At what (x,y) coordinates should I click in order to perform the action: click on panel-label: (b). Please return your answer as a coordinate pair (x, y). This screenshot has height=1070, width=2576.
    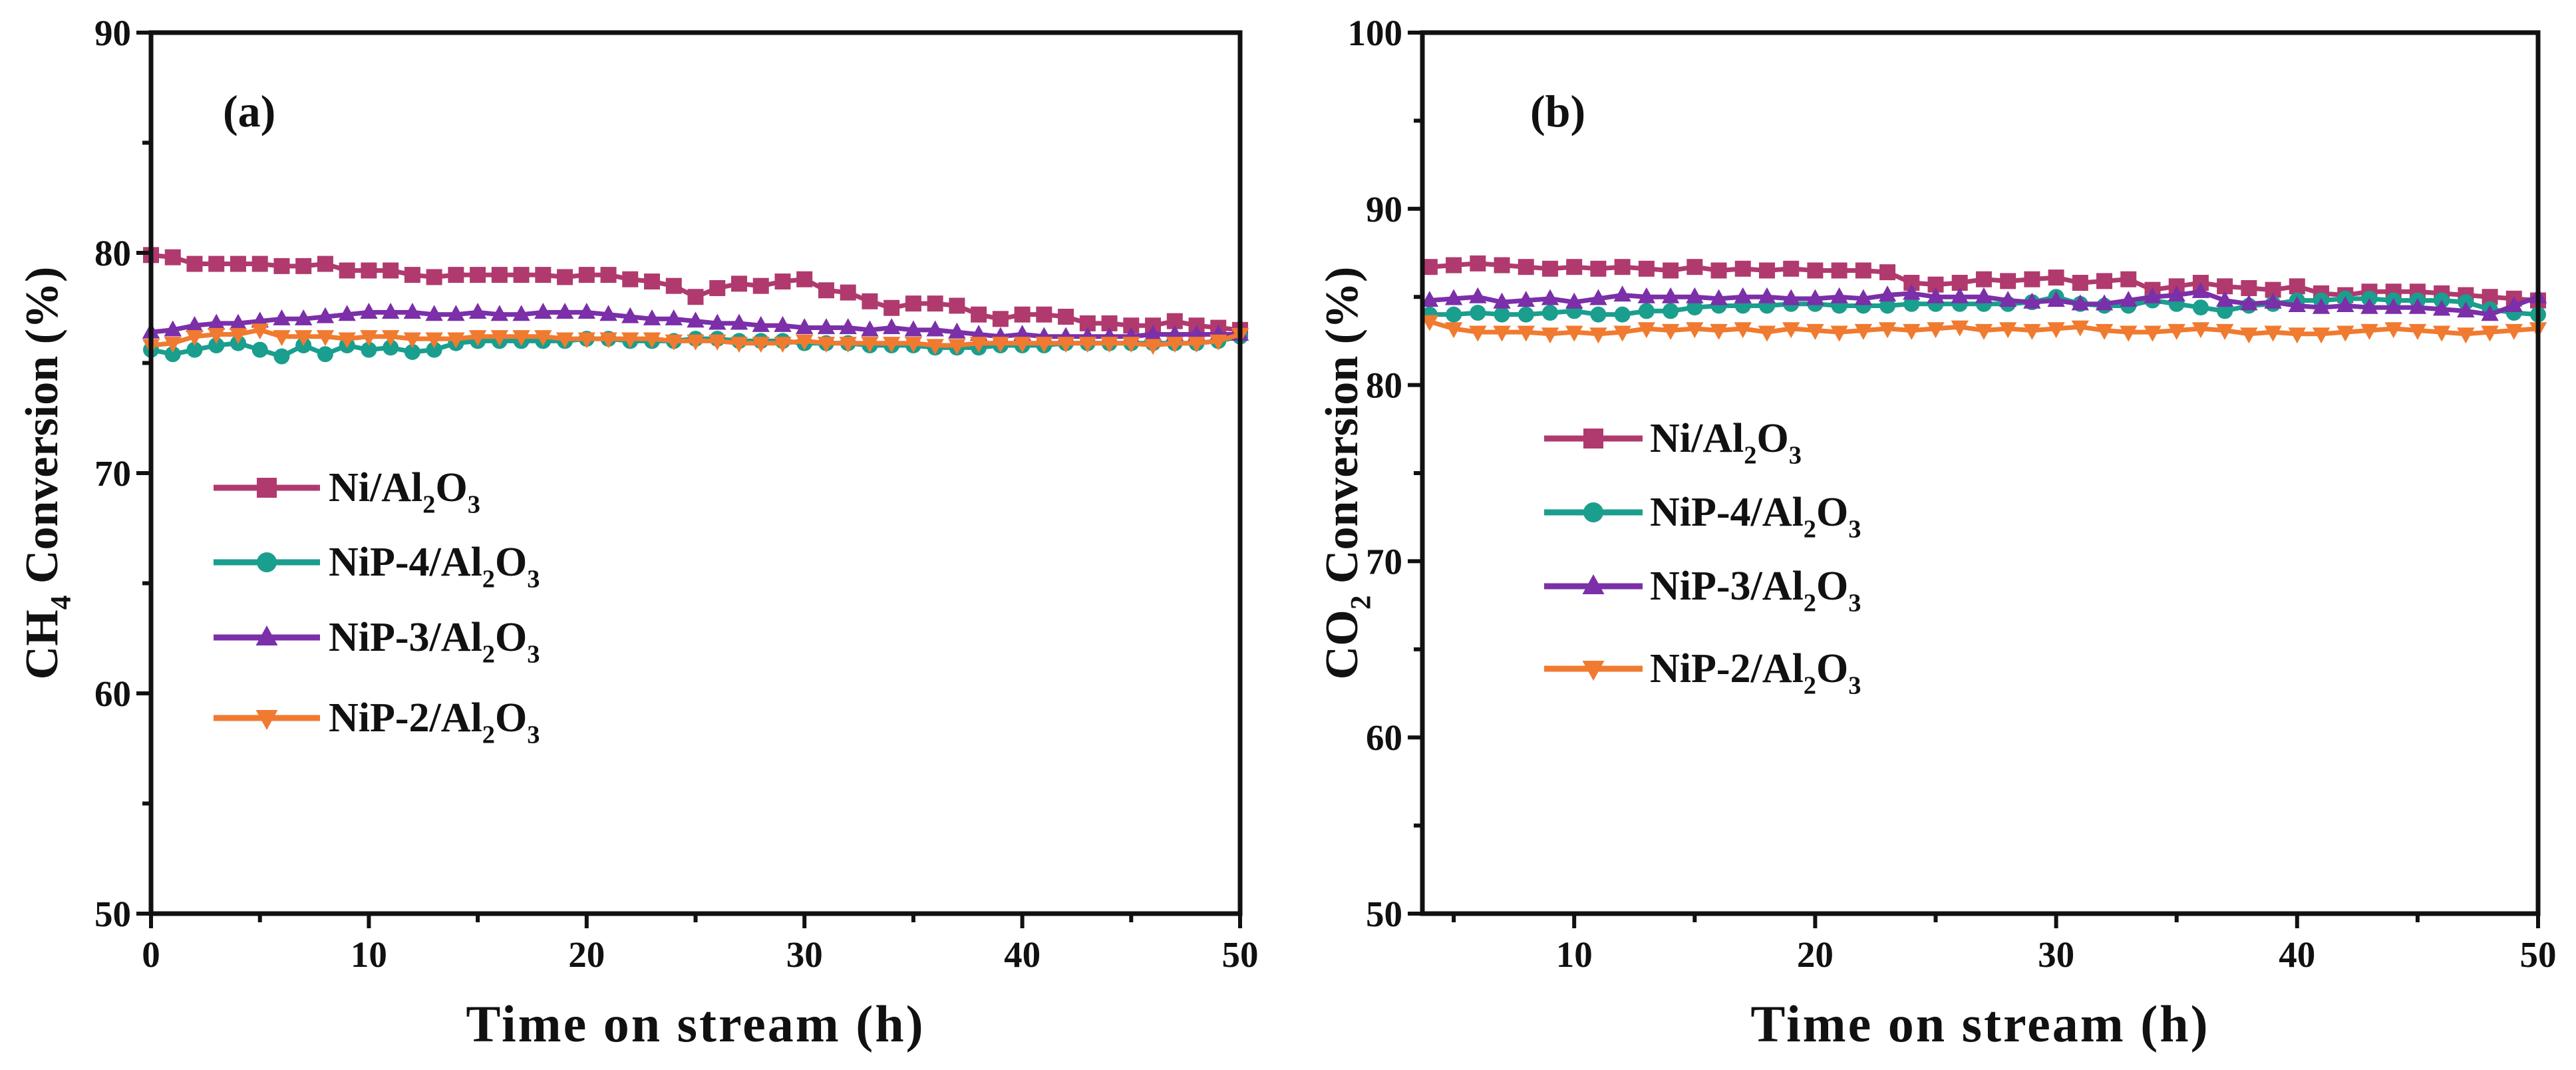
    Looking at the image, I should click on (1557, 111).